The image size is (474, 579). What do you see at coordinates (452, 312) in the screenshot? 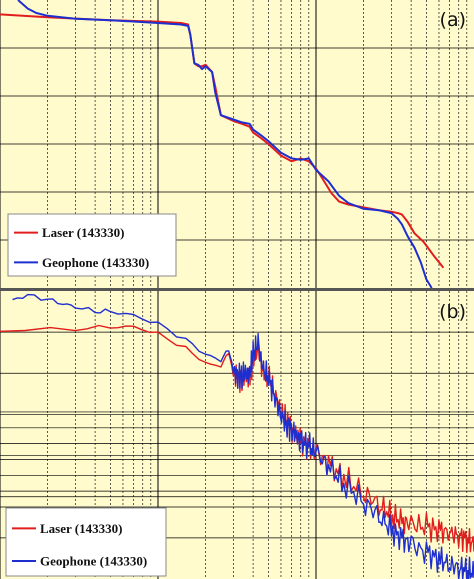
I see `panel-label-b: (b)` at bounding box center [452, 312].